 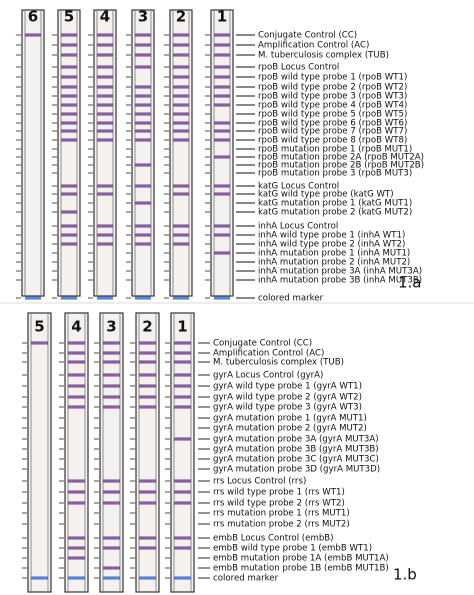 I want to click on probe-label: gyrA wild type probe 2 (gyrA WT2), so click(x=287, y=398).